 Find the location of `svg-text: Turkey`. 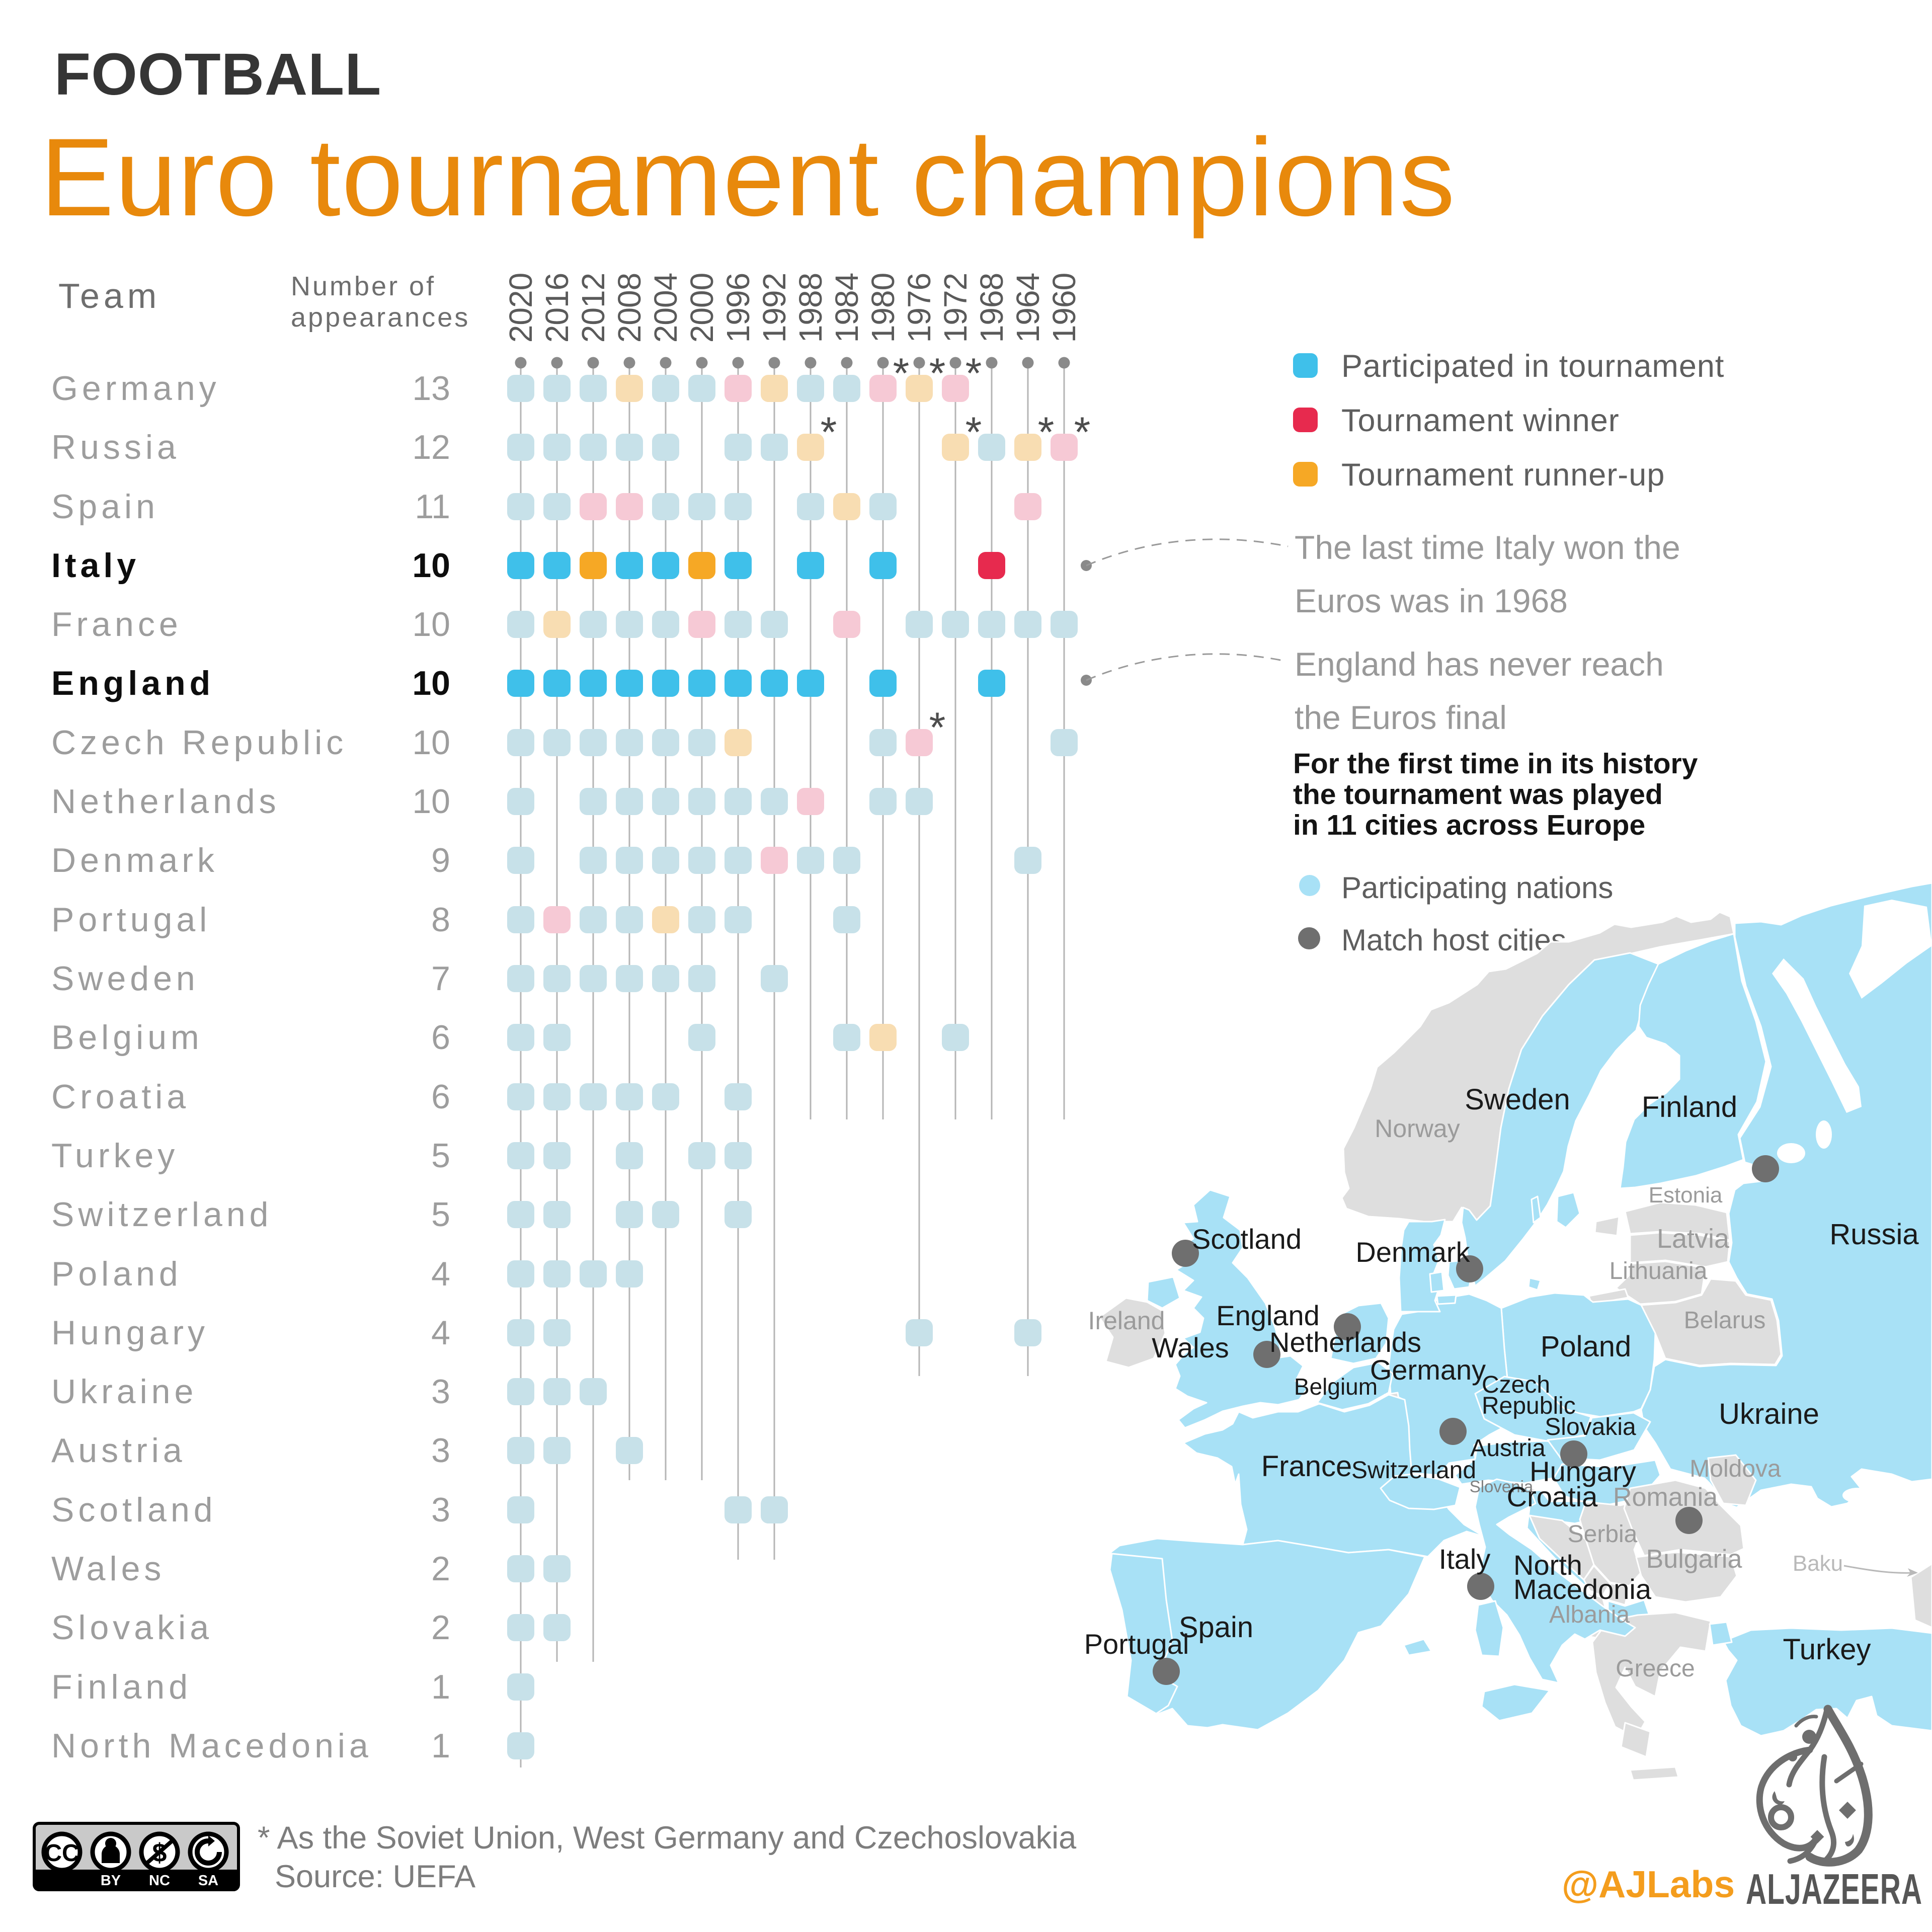

svg-text: Turkey is located at coordinates (1827, 1649).